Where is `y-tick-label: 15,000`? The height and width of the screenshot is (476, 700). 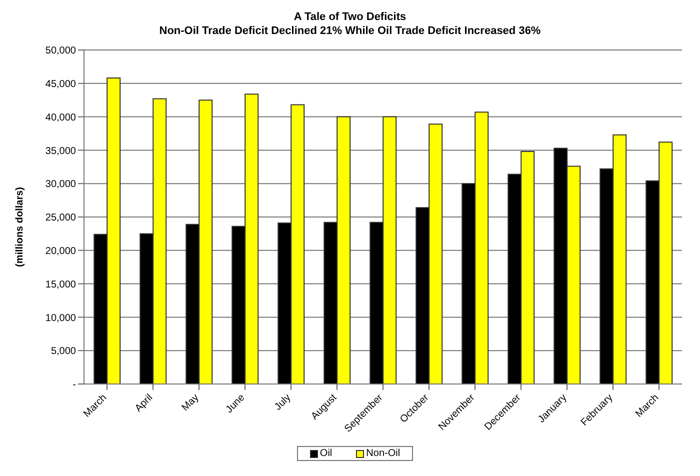
y-tick-label: 15,000 is located at coordinates (60, 284).